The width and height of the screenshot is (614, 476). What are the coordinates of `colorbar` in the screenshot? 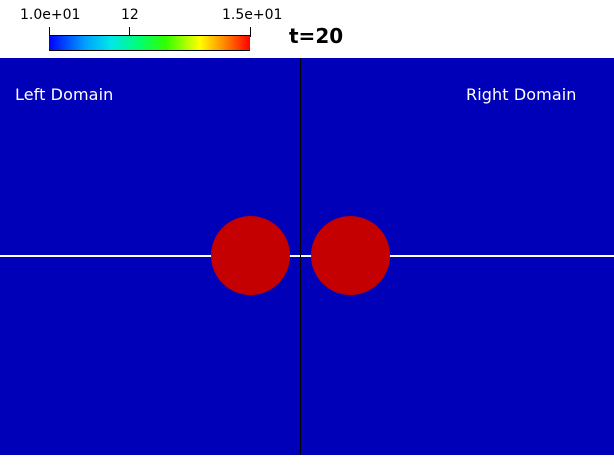 It's located at (149, 43).